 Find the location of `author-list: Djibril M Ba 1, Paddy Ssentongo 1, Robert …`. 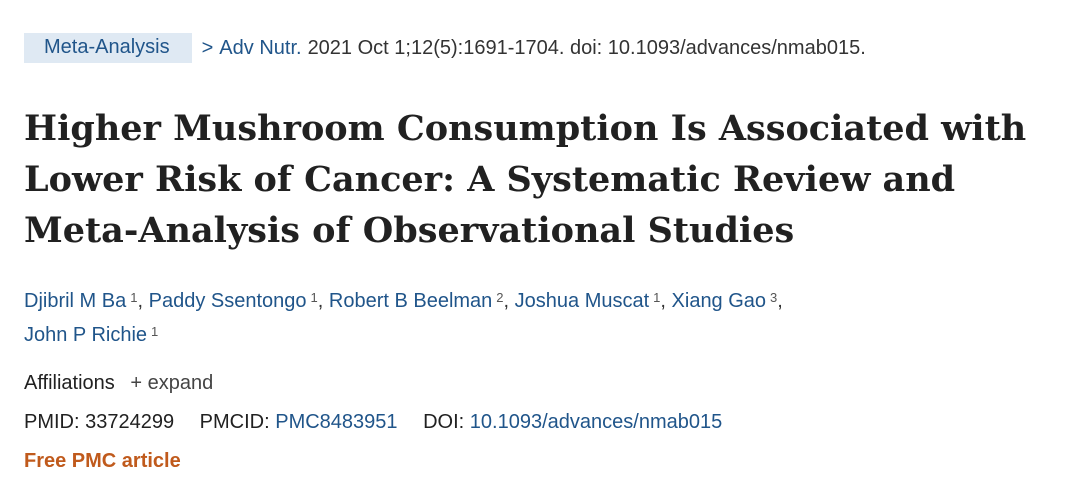

author-list: Djibril M Ba 1, Paddy Ssentongo 1, Robert … is located at coordinates (403, 318).